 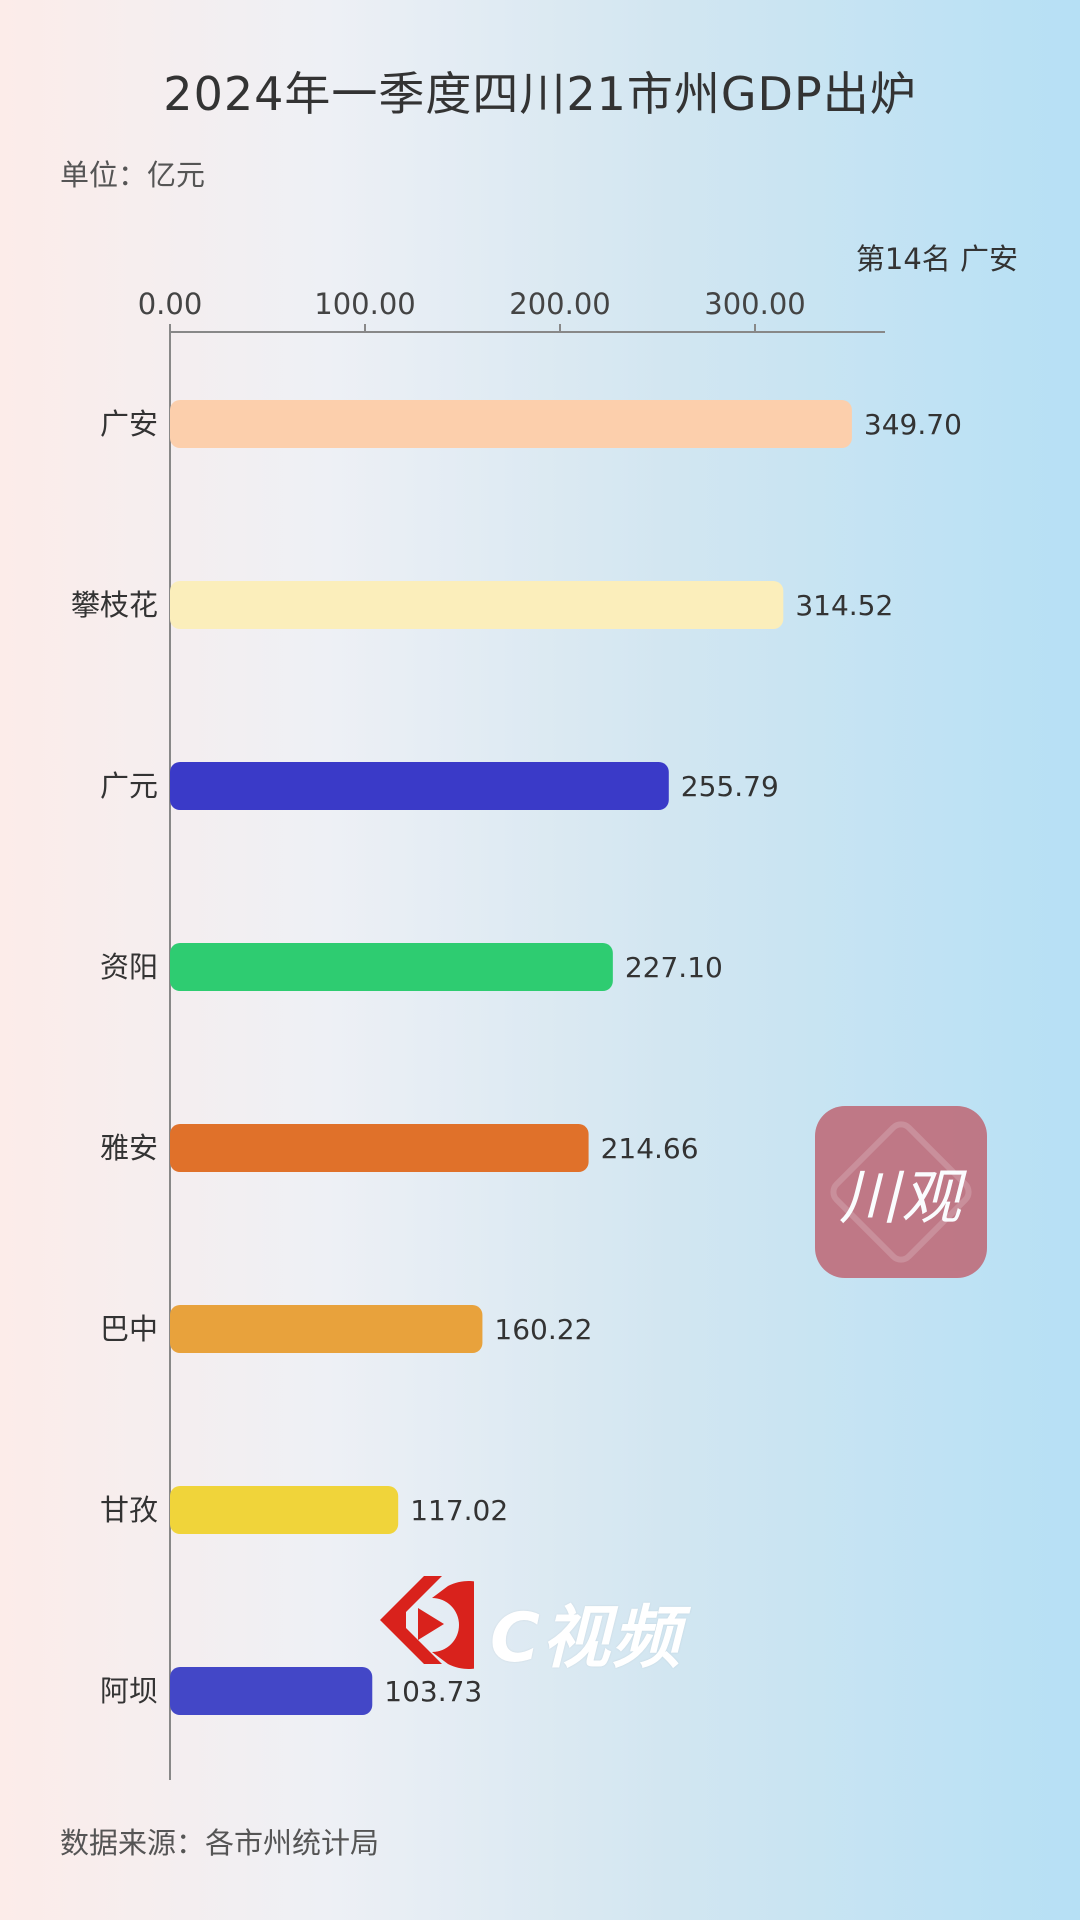 What do you see at coordinates (936, 259) in the screenshot?
I see `rank-label: 第14名 广安` at bounding box center [936, 259].